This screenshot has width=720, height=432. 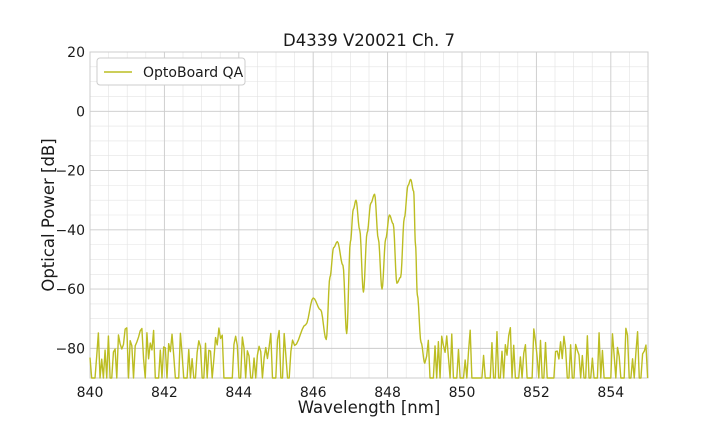 I want to click on x-tick-label: 840, so click(x=90, y=393).